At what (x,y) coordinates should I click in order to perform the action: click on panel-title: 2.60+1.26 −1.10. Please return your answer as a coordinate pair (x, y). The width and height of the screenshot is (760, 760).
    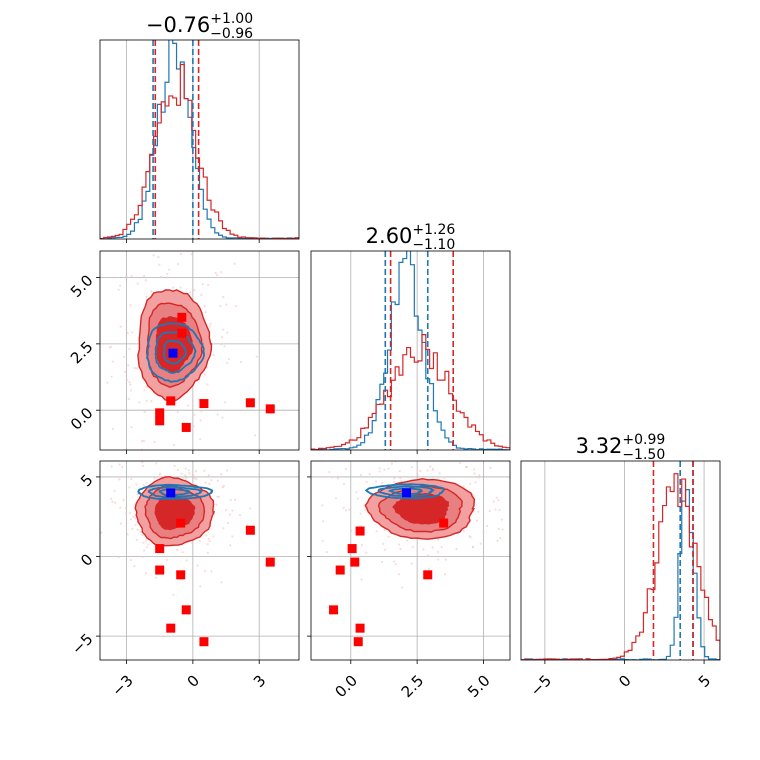
    Looking at the image, I should click on (411, 237).